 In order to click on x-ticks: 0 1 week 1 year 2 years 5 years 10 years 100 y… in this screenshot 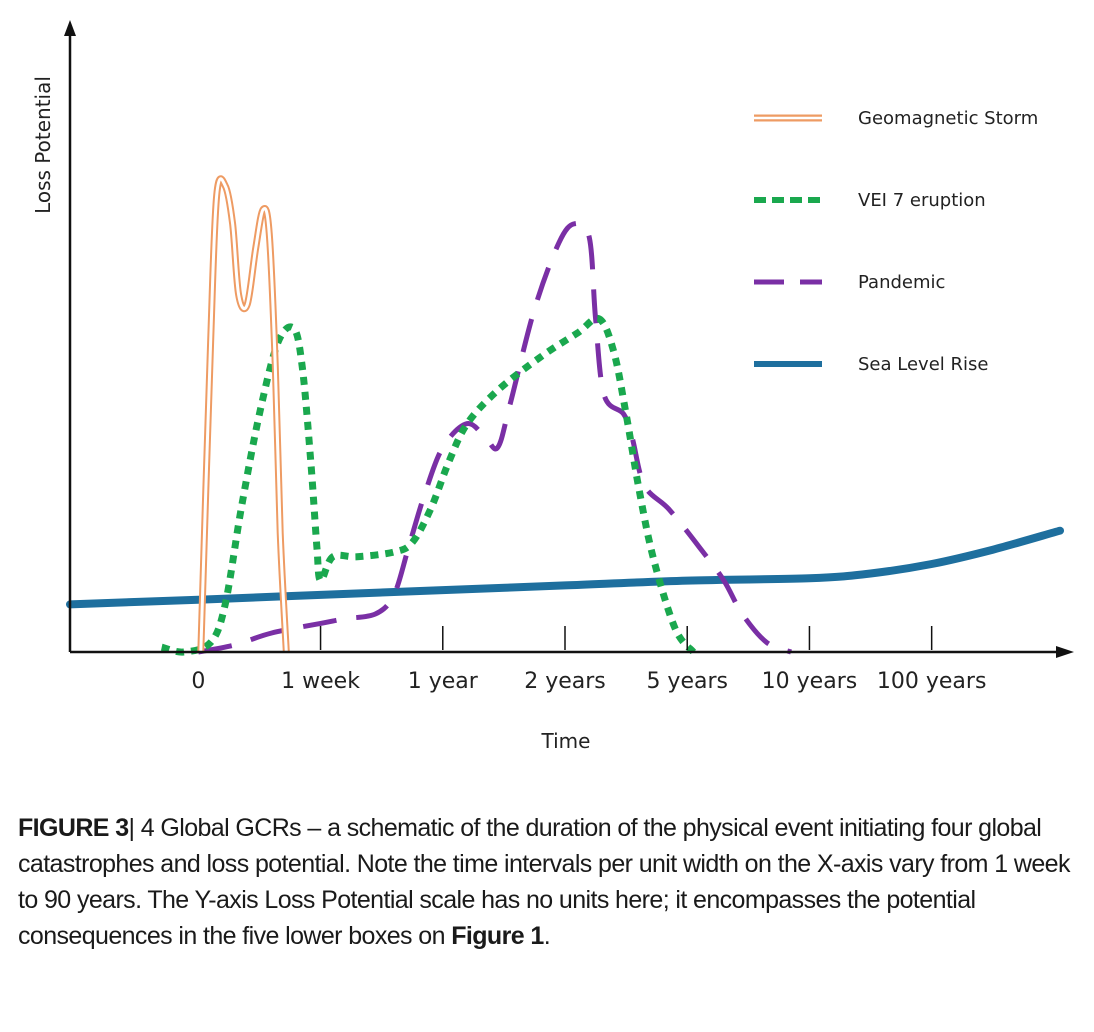, I will do `click(588, 660)`.